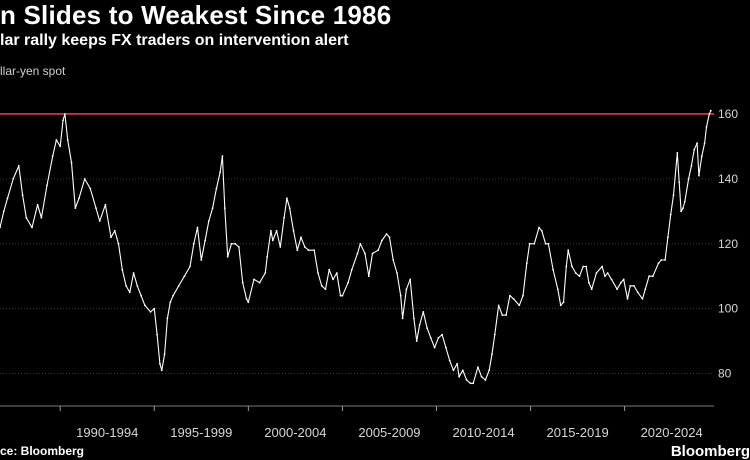 This screenshot has width=750, height=460. Describe the element at coordinates (725, 374) in the screenshot. I see `y-tick-label: 80` at that location.